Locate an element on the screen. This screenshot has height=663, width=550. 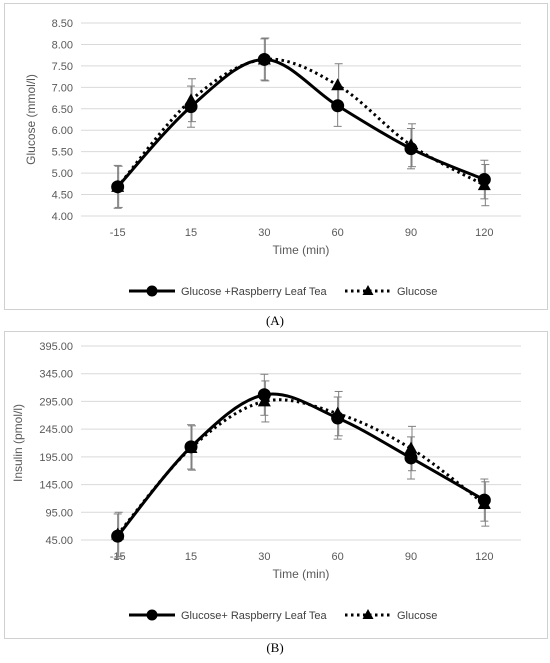
y-tick-label: 4.50 is located at coordinates (62, 196).